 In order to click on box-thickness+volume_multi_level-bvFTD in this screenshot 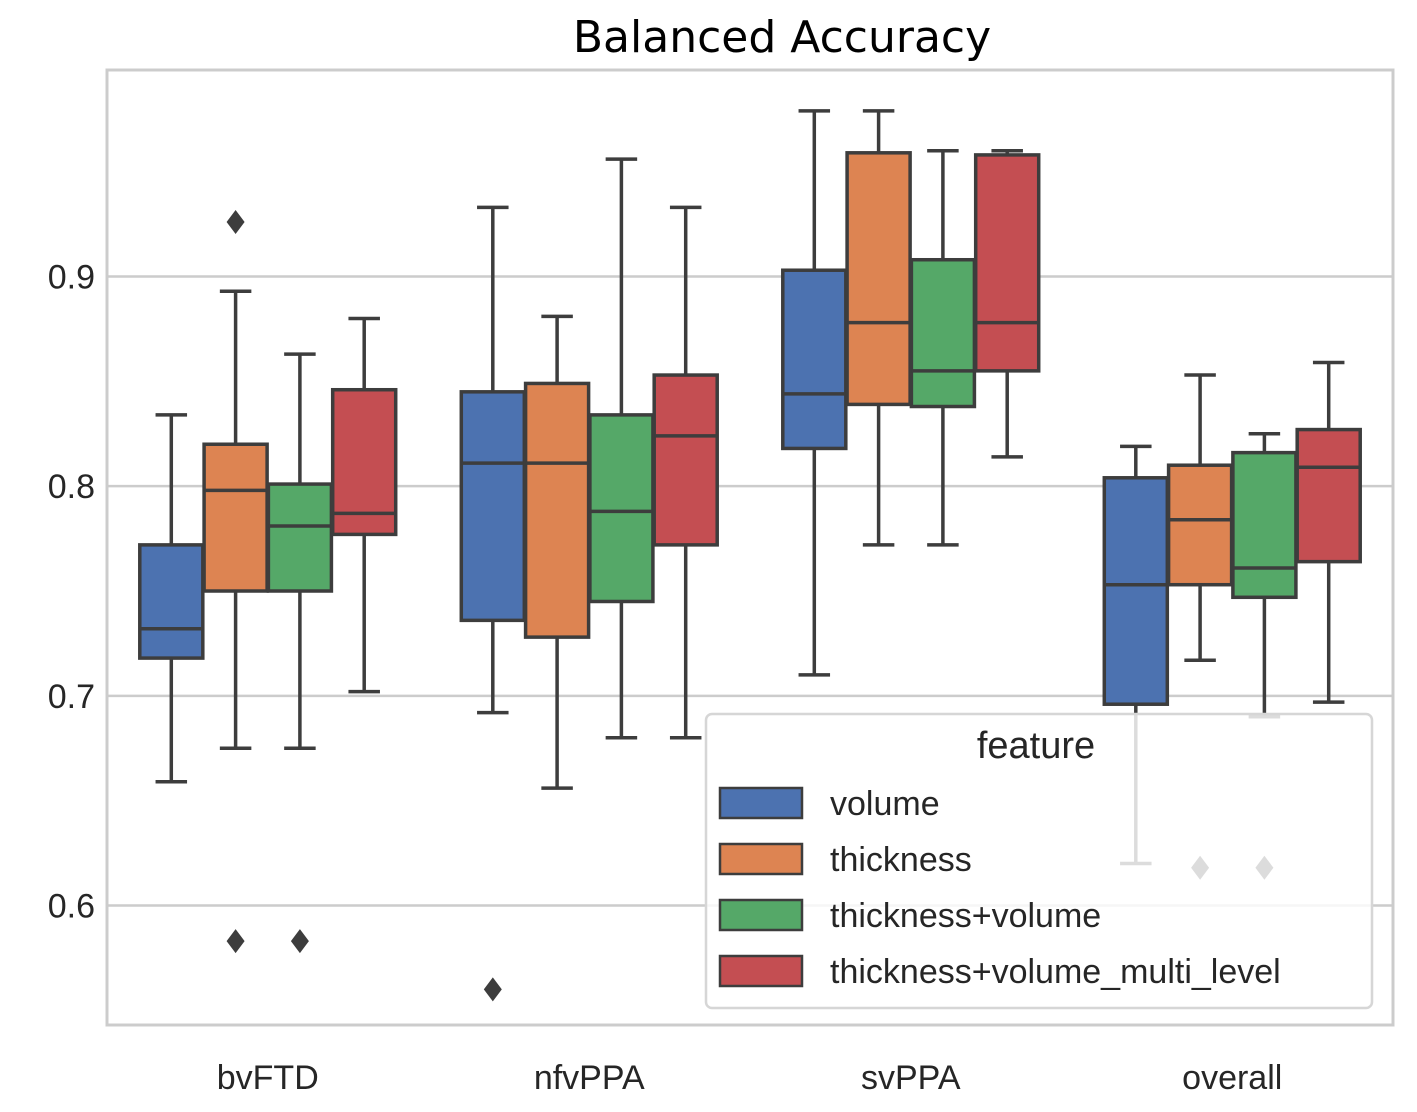, I will do `click(364, 505)`.